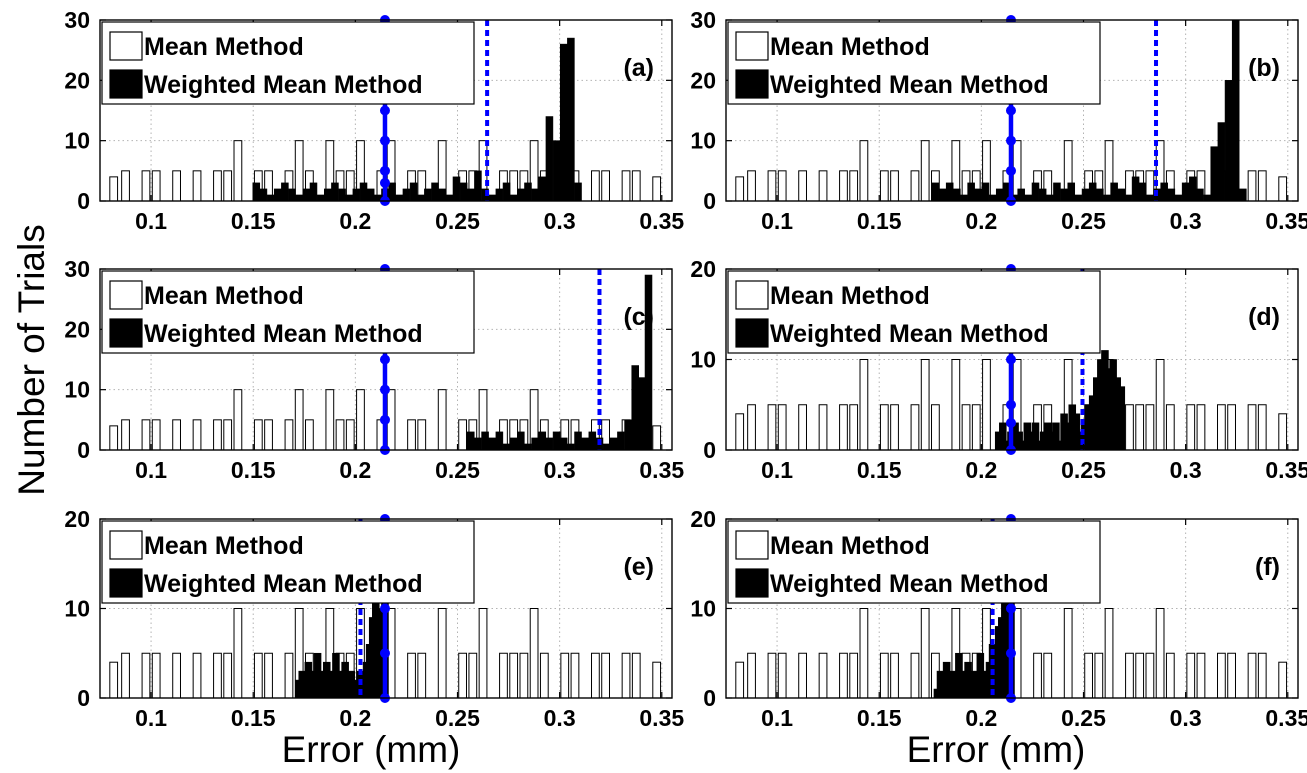 The height and width of the screenshot is (773, 1307). What do you see at coordinates (77, 141) in the screenshot?
I see `y-tick-label: 10` at bounding box center [77, 141].